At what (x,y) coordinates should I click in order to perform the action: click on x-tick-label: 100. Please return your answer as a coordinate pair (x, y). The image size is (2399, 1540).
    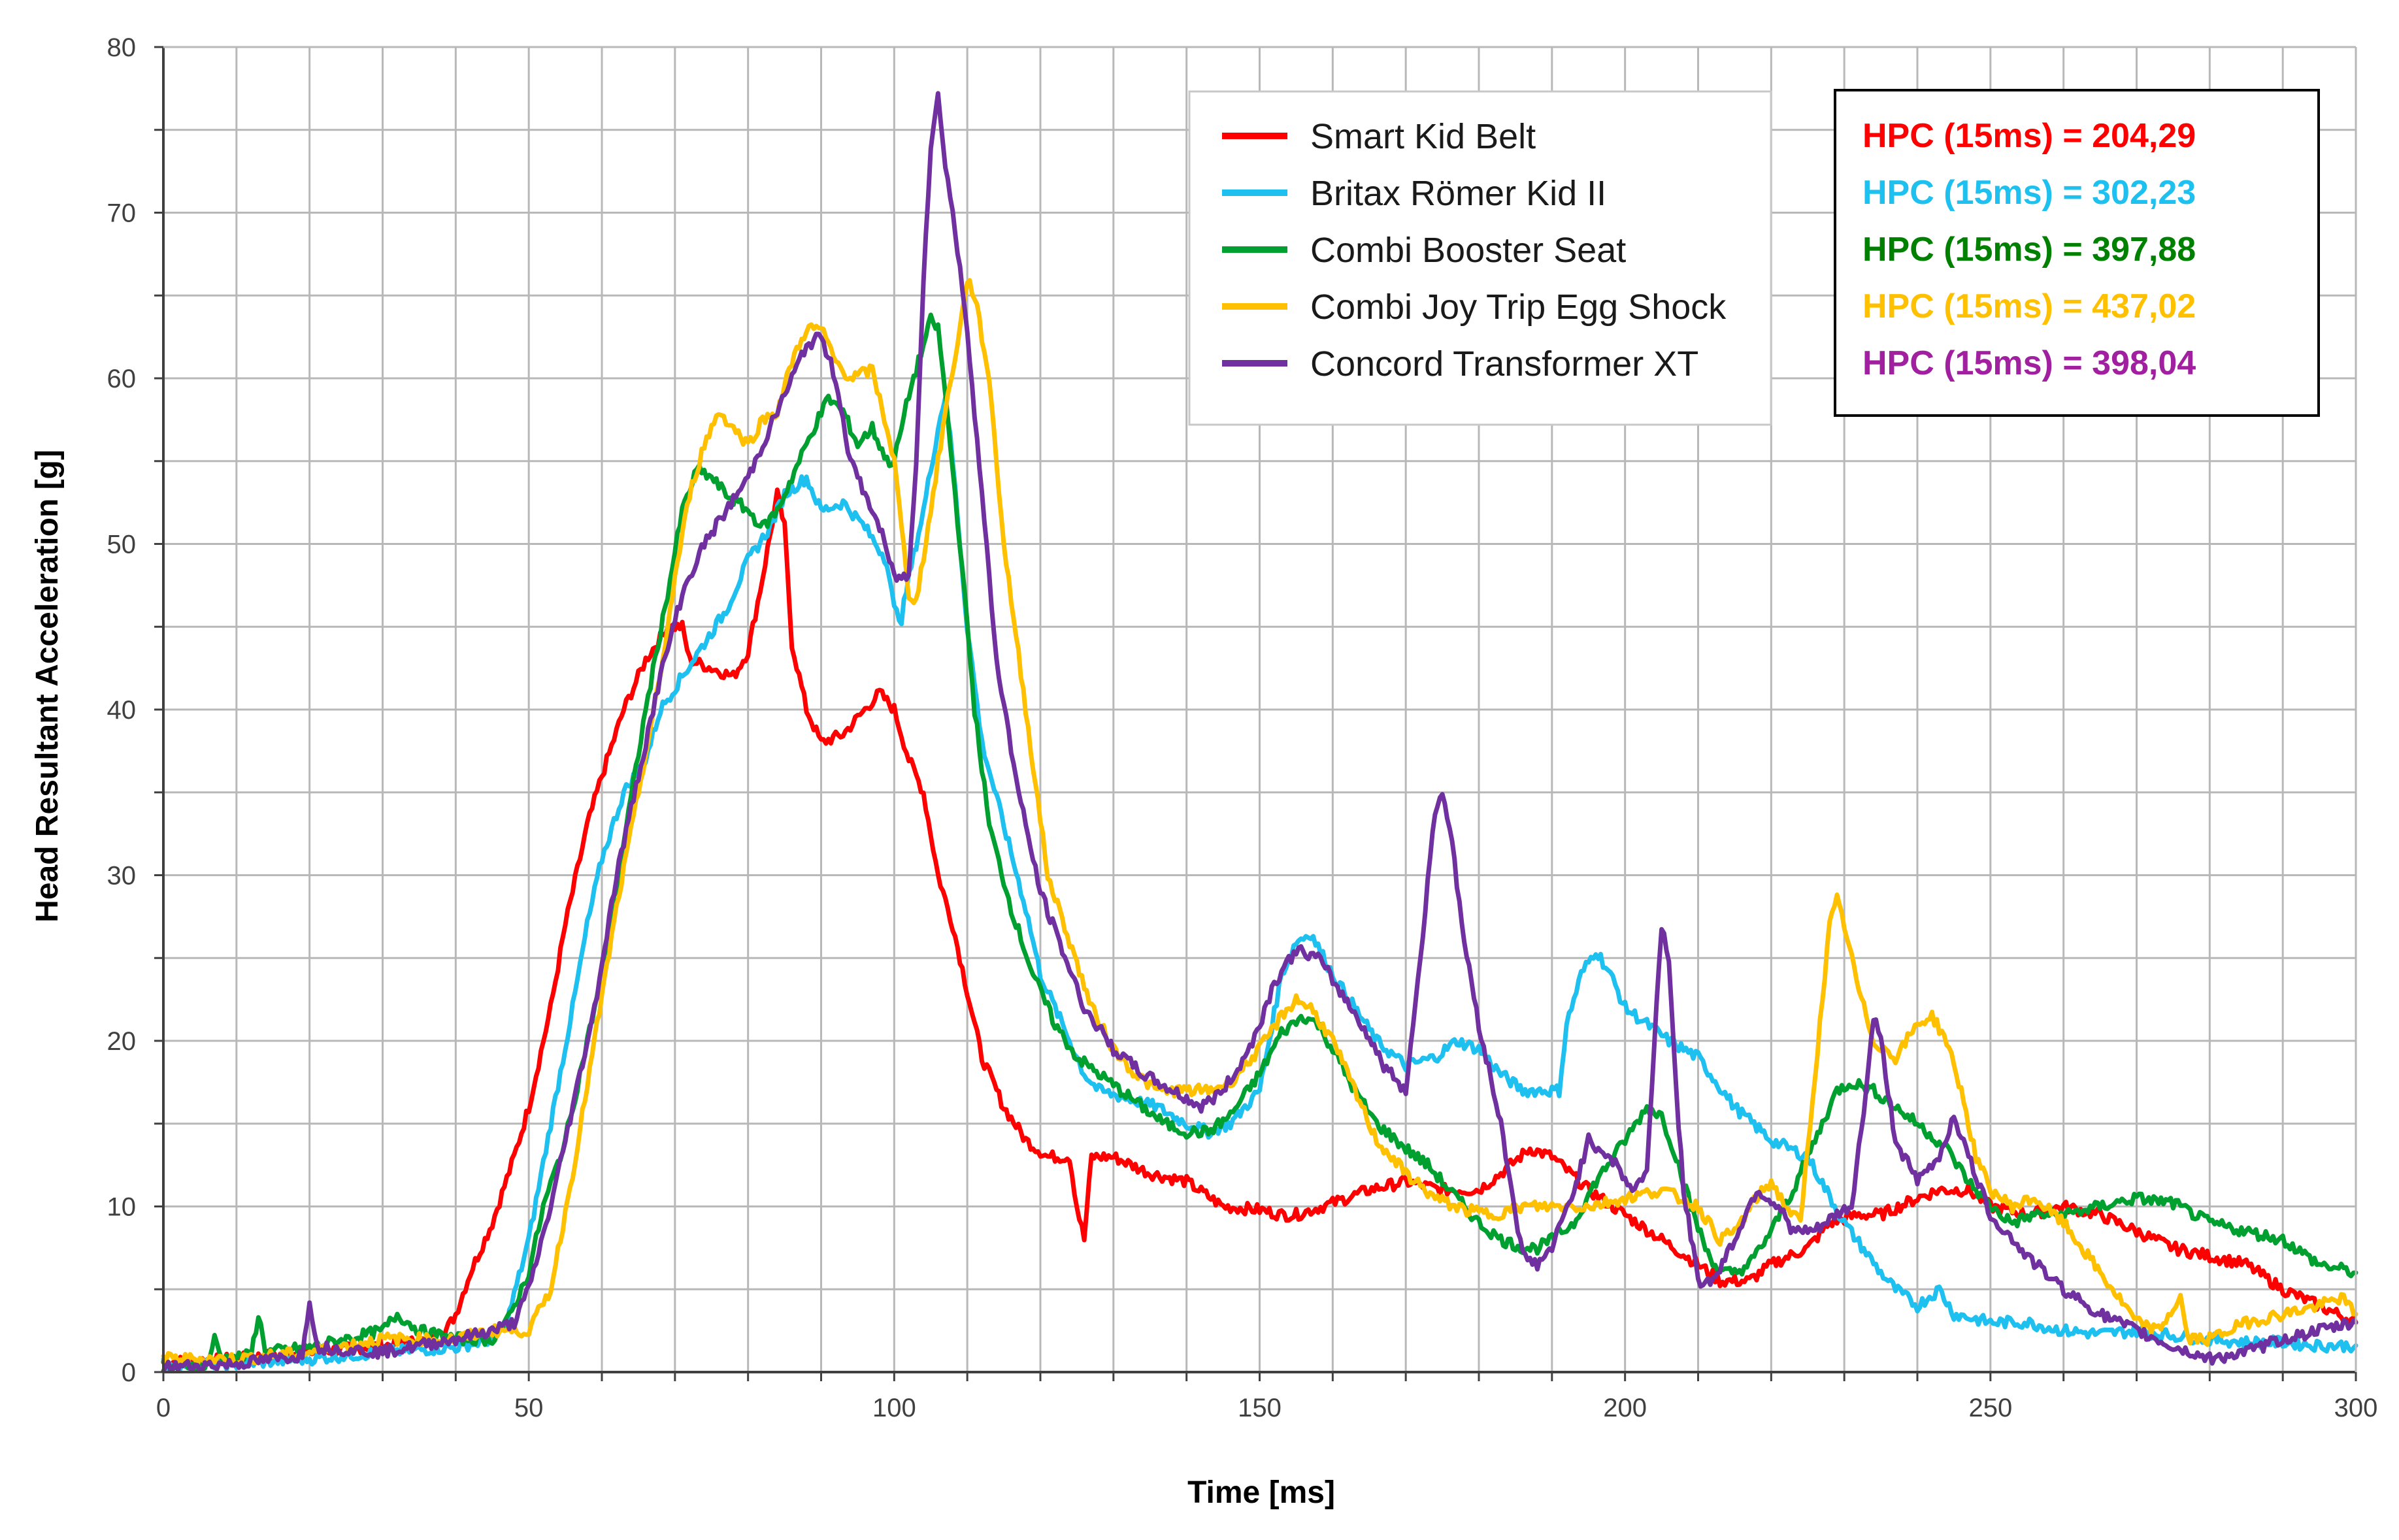
    Looking at the image, I should click on (894, 1408).